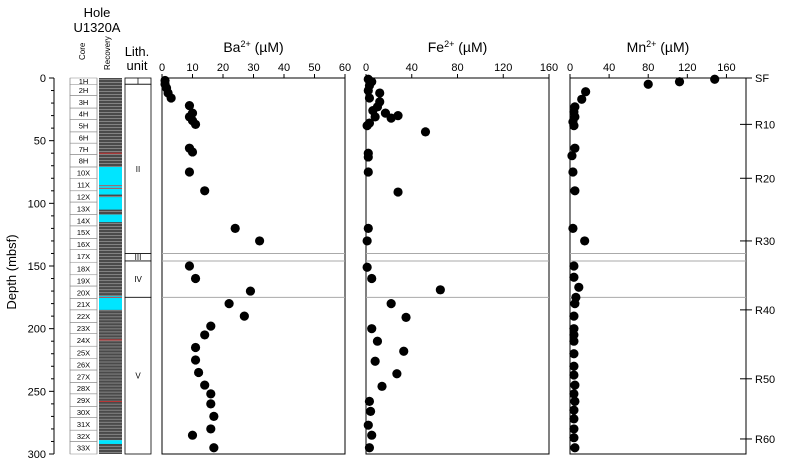 Image resolution: width=792 pixels, height=462 pixels. Describe the element at coordinates (83, 280) in the screenshot. I see `core-label: 19X` at that location.